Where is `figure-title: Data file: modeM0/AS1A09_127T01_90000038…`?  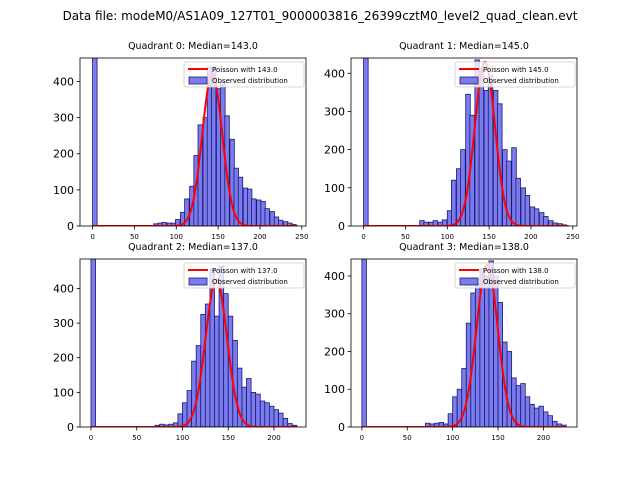 figure-title: Data file: modeM0/AS1A09_127T01_90000038… is located at coordinates (320, 16).